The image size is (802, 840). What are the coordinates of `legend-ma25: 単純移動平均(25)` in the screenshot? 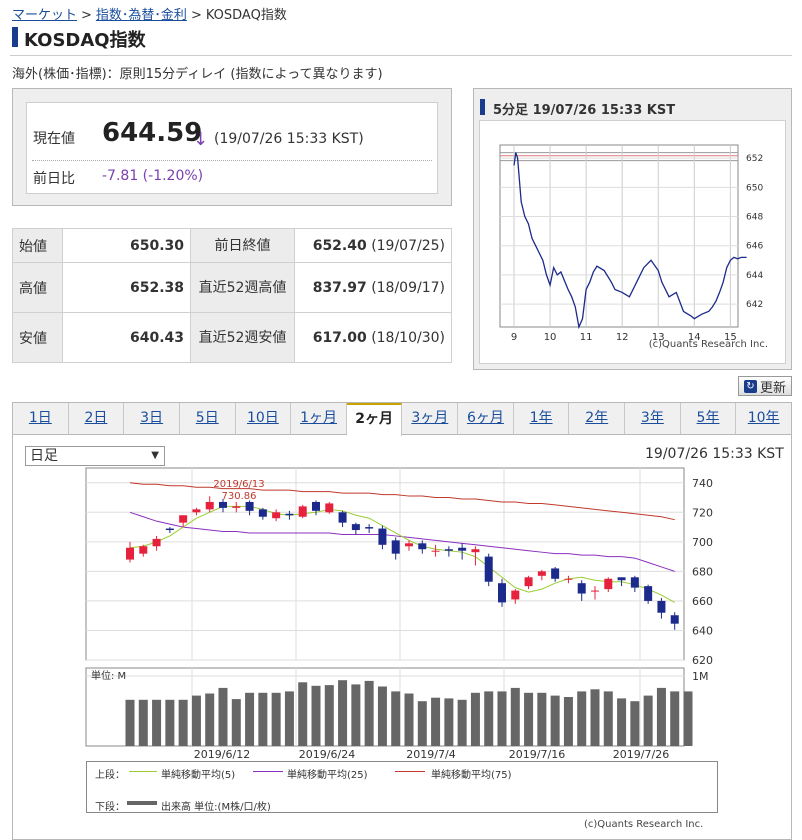 It's located at (327, 775).